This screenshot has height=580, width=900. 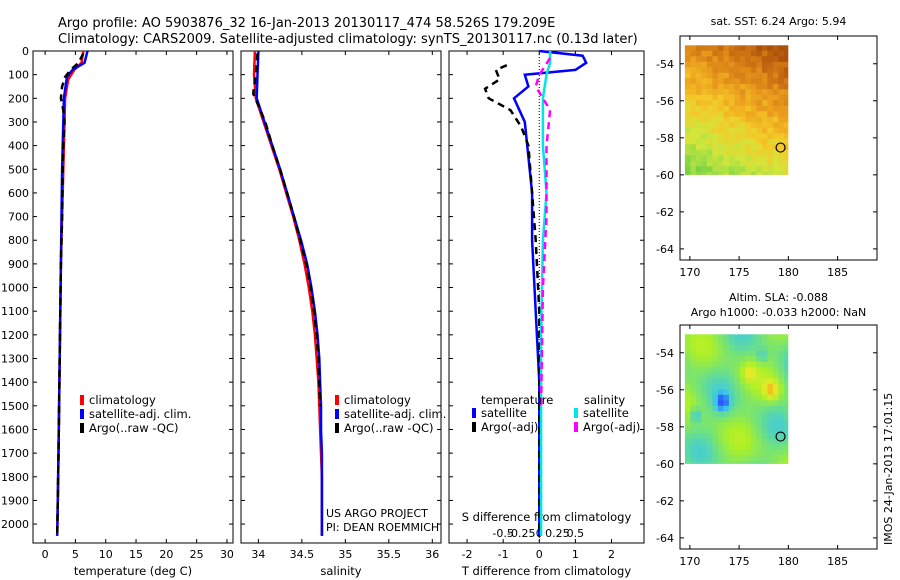 What do you see at coordinates (788, 272) in the screenshot?
I see `map-x-tick-label: 180` at bounding box center [788, 272].